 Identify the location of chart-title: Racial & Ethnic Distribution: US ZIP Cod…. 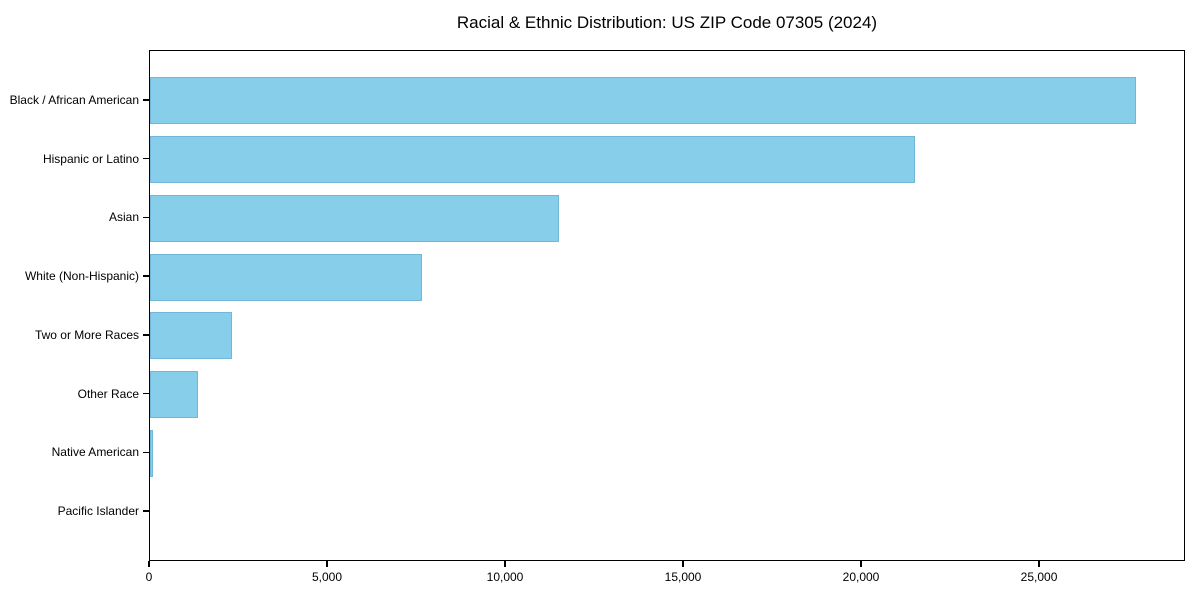
(667, 22).